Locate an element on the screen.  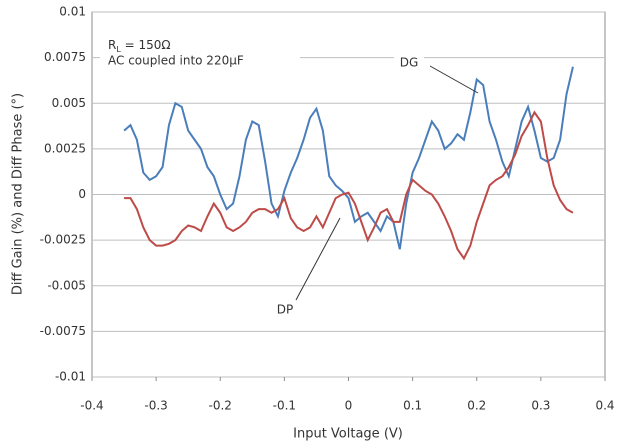
x-axis-label: Input Voltage (V) is located at coordinates (348, 434).